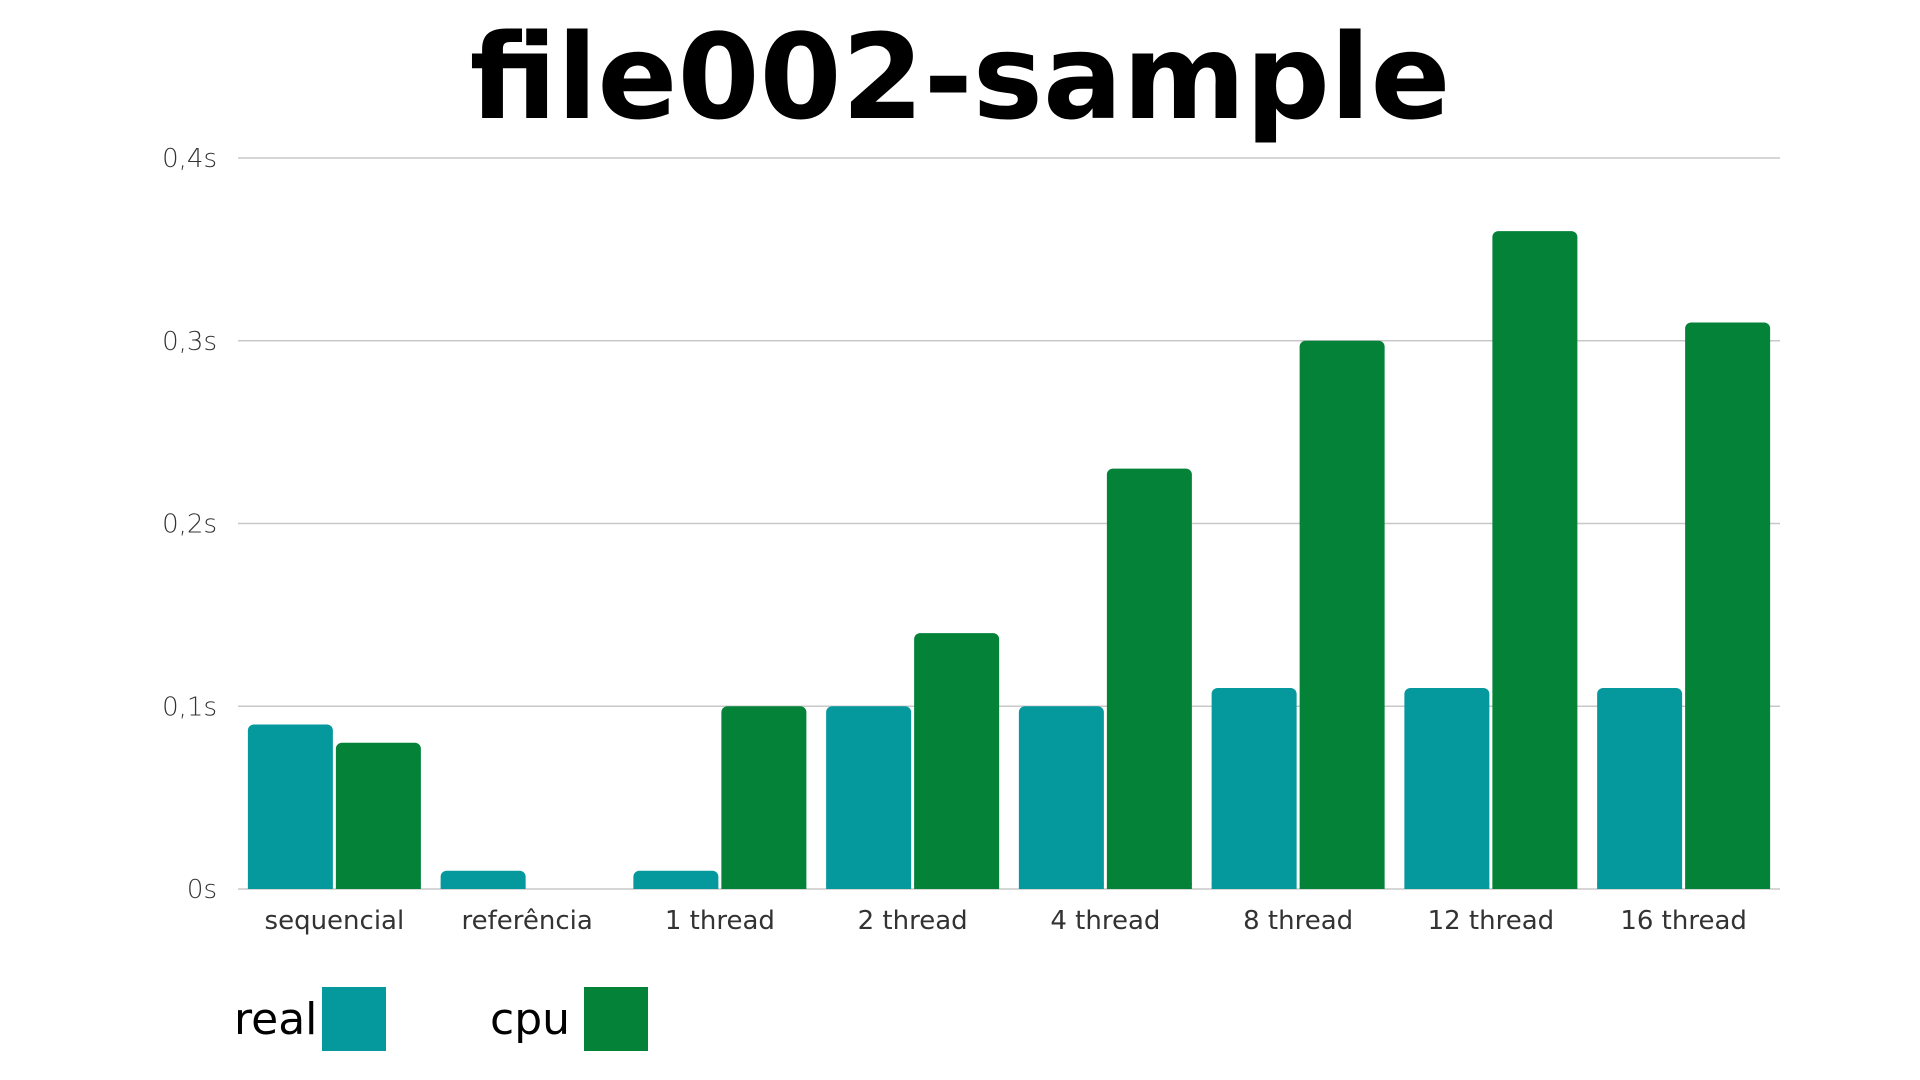 This screenshot has width=1920, height=1080. What do you see at coordinates (354, 1019) in the screenshot?
I see `legend-swatch-real` at bounding box center [354, 1019].